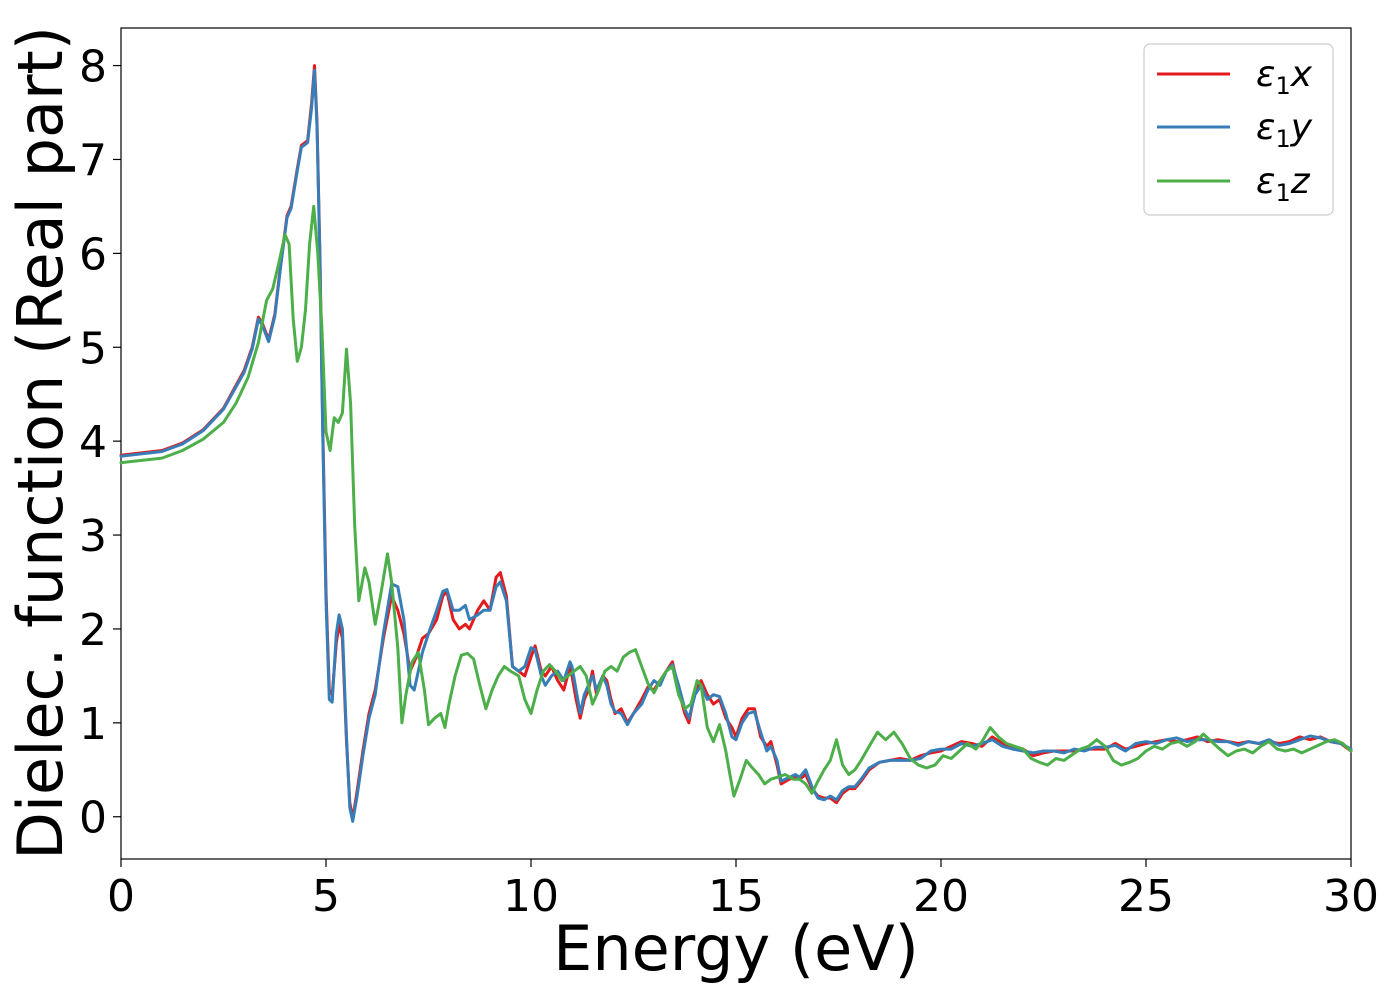 The width and height of the screenshot is (1400, 1000). I want to click on y-tick-label: 3, so click(93, 536).